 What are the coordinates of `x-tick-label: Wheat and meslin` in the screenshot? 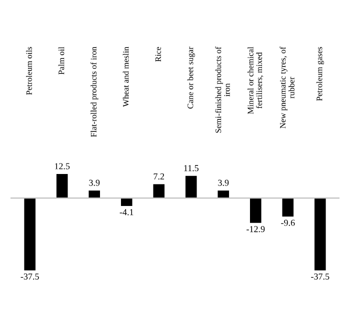 It's located at (125, 76).